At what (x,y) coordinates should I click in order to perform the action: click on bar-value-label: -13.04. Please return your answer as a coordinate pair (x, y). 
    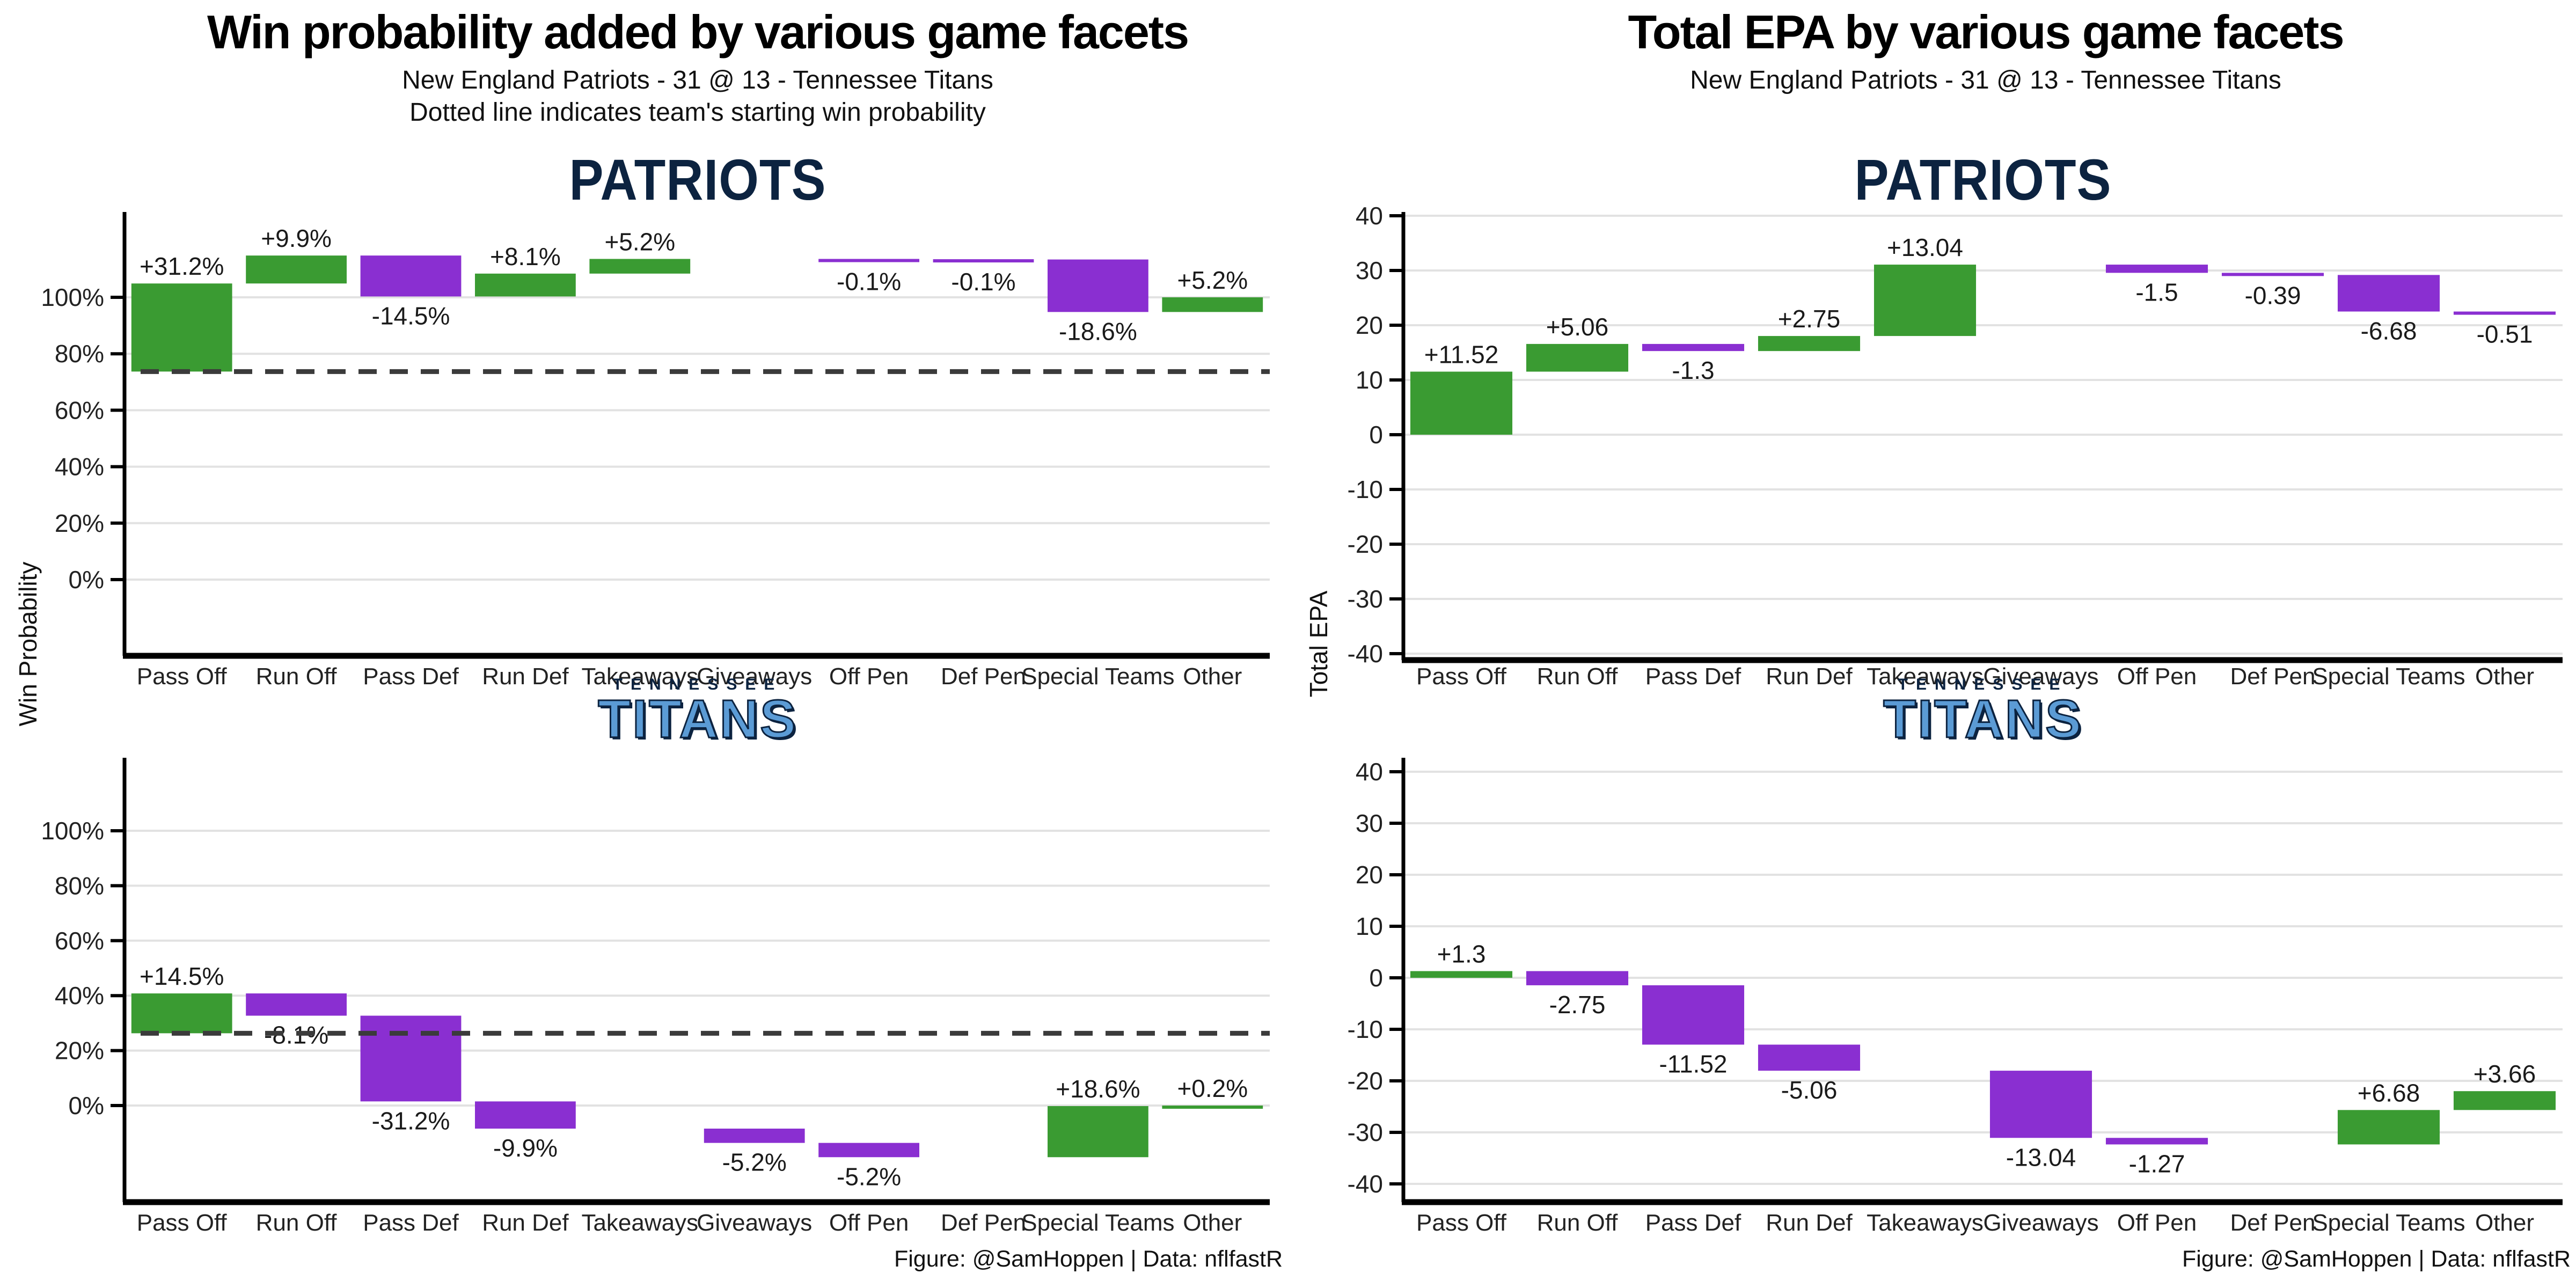
    Looking at the image, I should click on (2041, 1157).